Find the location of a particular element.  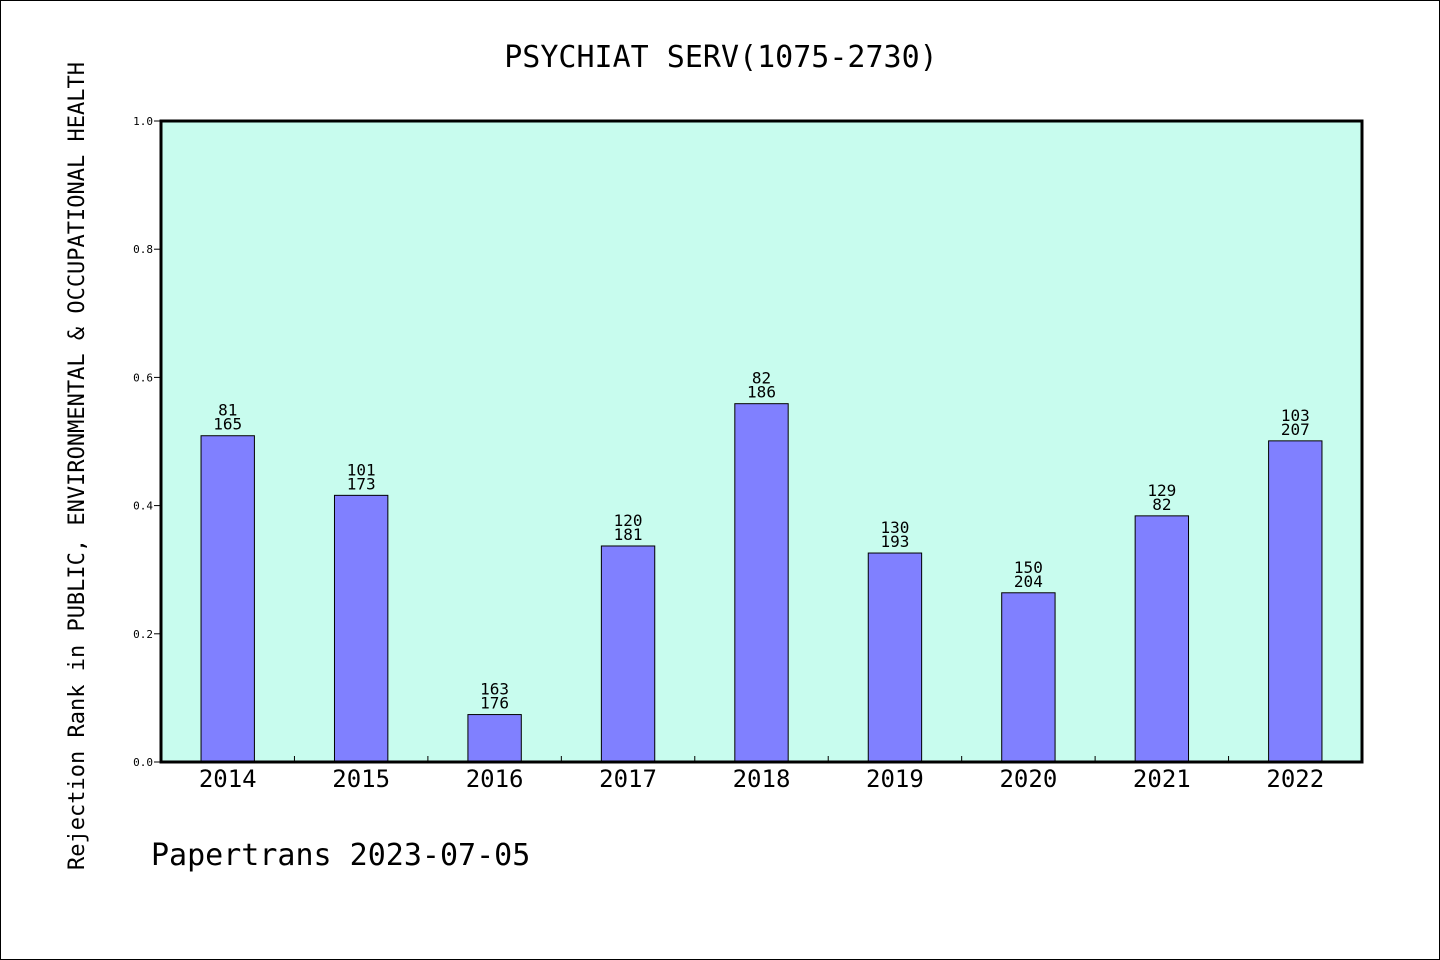

bar-2016 is located at coordinates (494, 738).